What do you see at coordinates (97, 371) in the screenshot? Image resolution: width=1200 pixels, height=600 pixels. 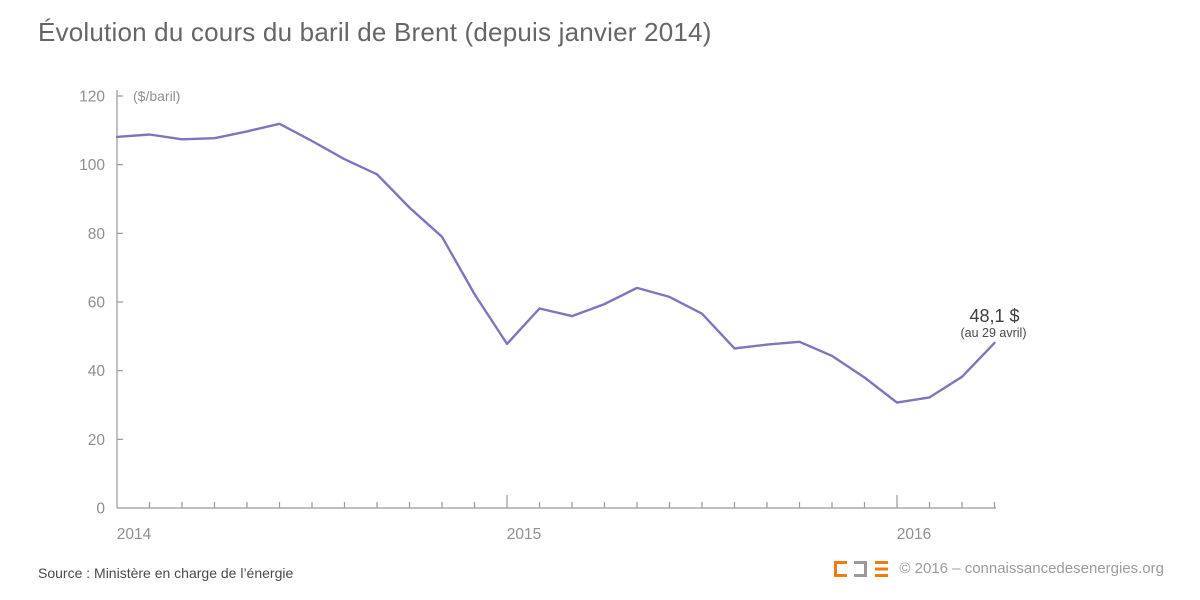 I see `y-tick-label: 40` at bounding box center [97, 371].